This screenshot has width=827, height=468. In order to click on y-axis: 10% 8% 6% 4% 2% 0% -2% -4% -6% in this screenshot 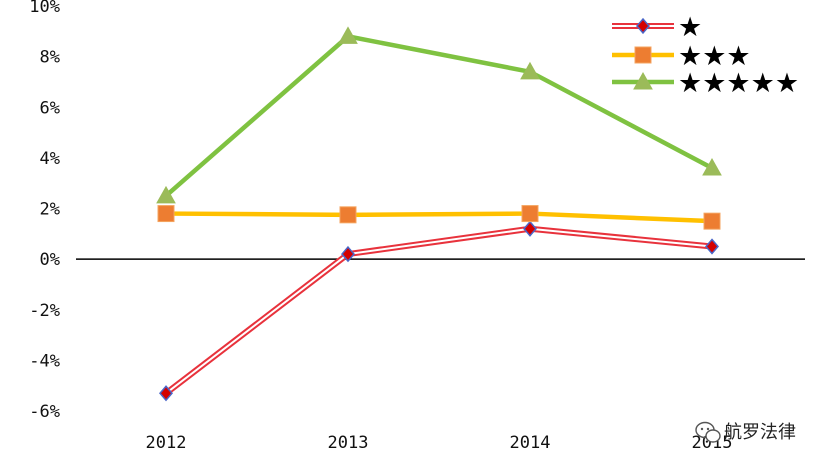, I will do `click(44, 211)`.